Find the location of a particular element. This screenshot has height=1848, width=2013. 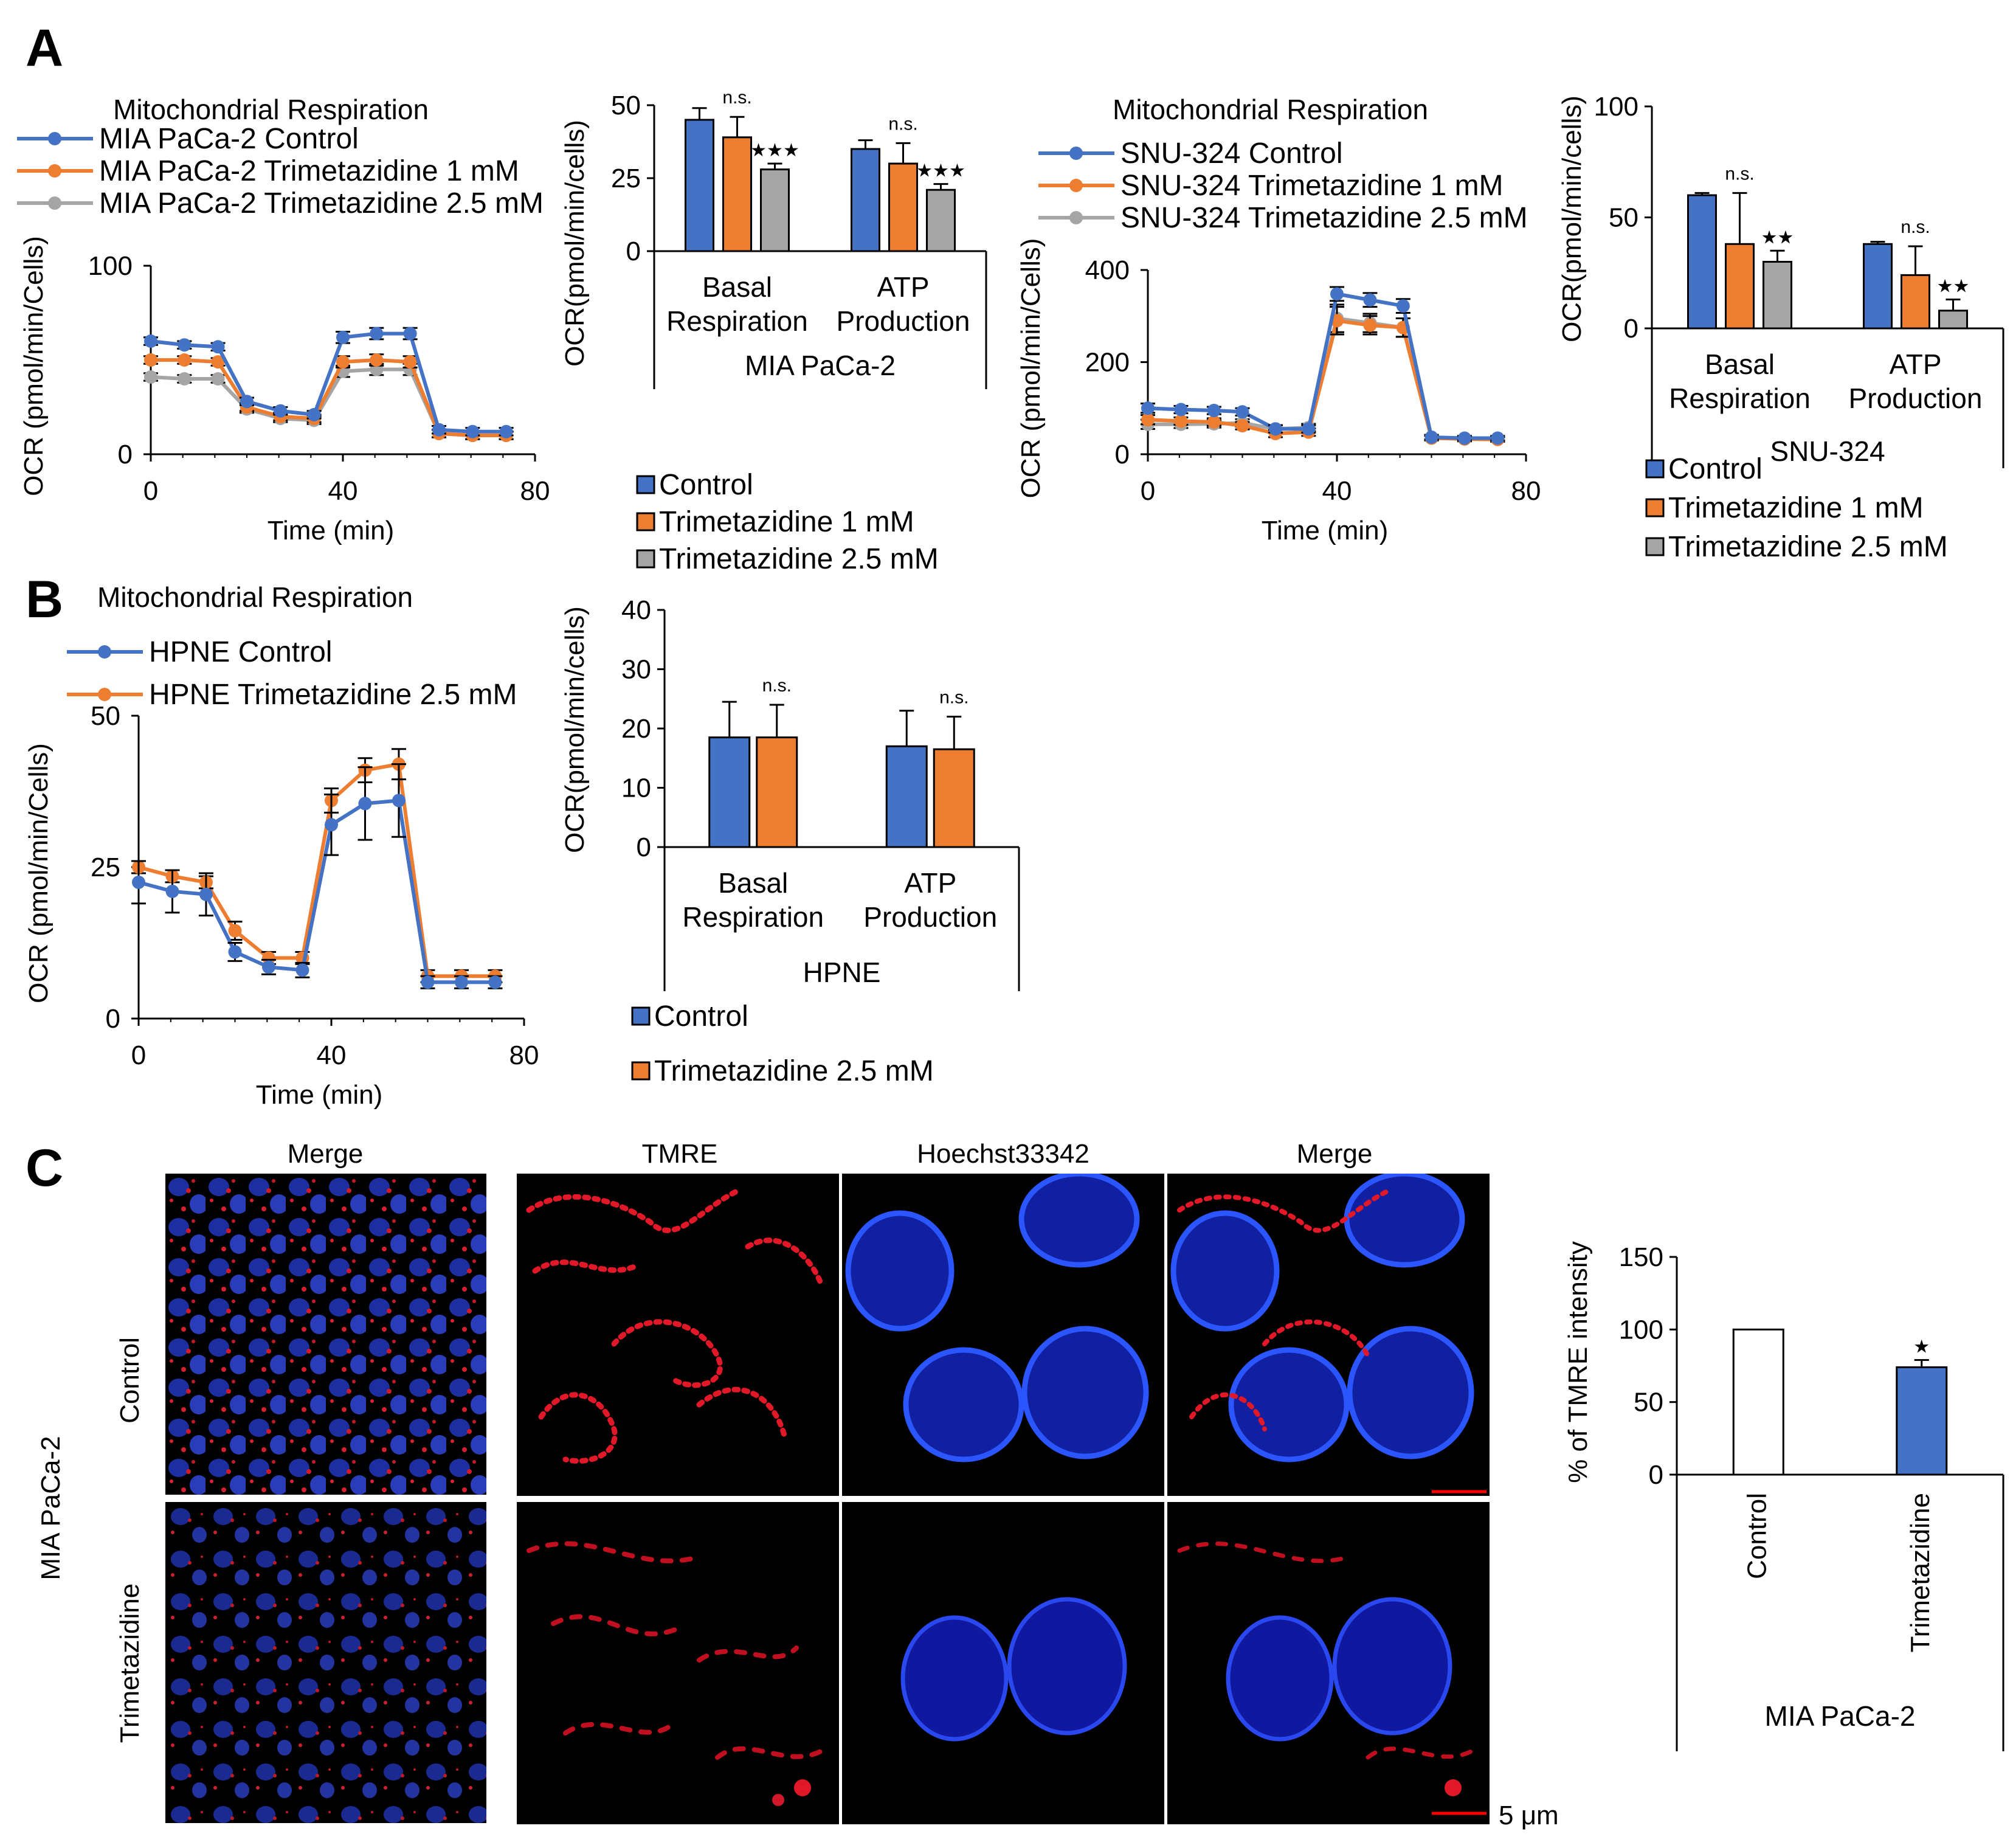

b-line-hpne-xtick-label: 40 is located at coordinates (332, 1055).